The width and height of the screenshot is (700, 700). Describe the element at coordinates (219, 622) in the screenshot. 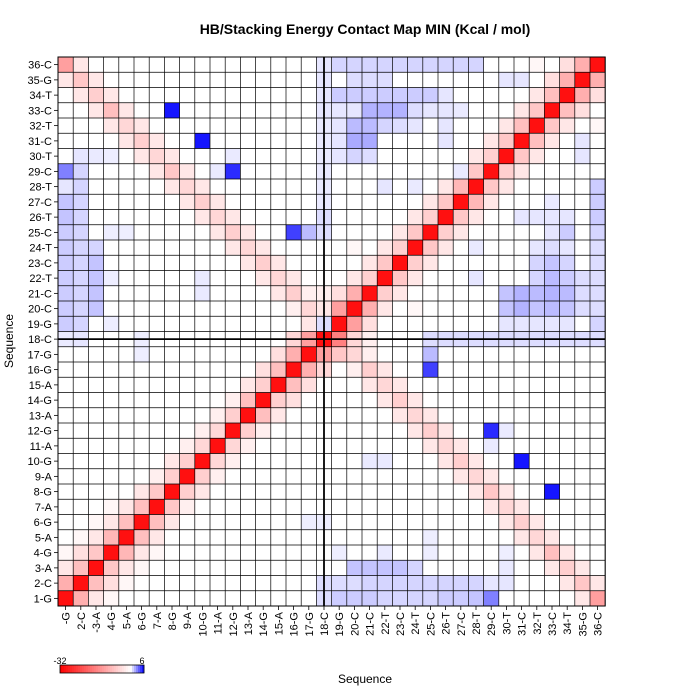

I see `x-tick-label: 11-A` at that location.